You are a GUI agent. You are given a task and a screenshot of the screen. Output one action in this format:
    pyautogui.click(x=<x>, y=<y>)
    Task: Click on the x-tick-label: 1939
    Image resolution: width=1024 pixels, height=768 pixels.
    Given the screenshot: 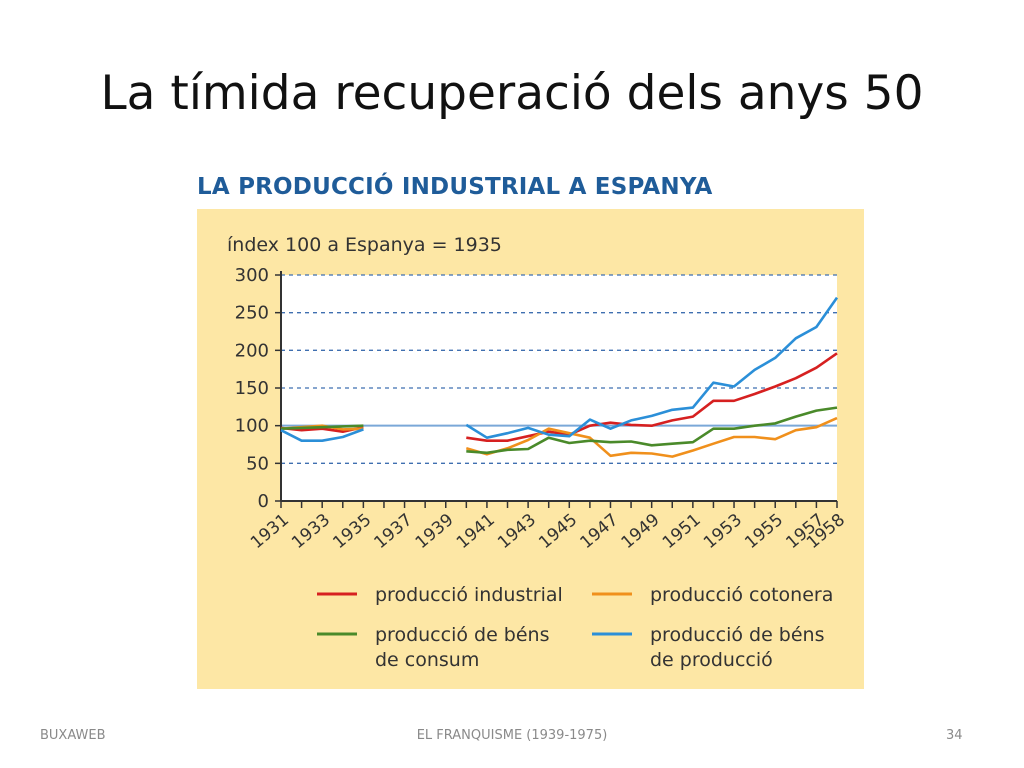 What is the action you would take?
    pyautogui.click(x=435, y=531)
    